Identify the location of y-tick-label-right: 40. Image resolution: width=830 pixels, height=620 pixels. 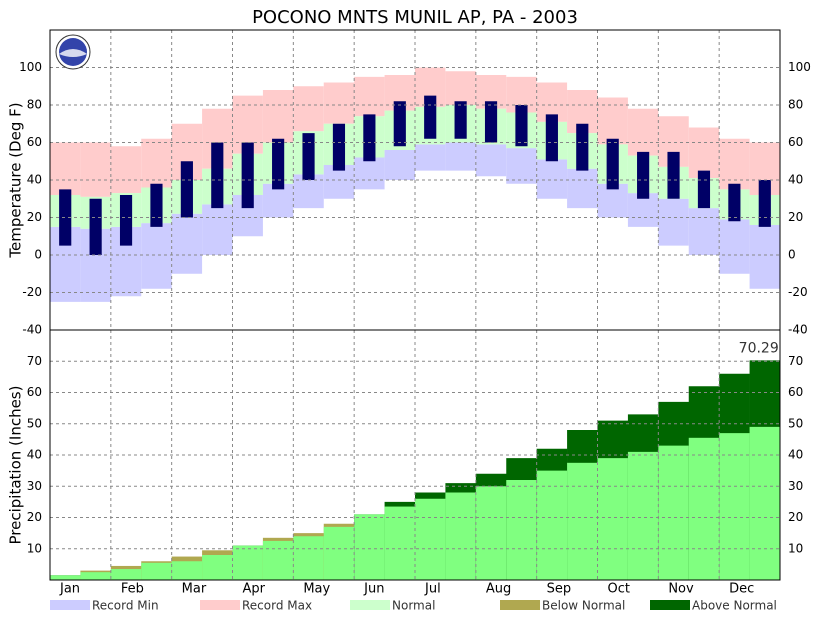
(795, 180).